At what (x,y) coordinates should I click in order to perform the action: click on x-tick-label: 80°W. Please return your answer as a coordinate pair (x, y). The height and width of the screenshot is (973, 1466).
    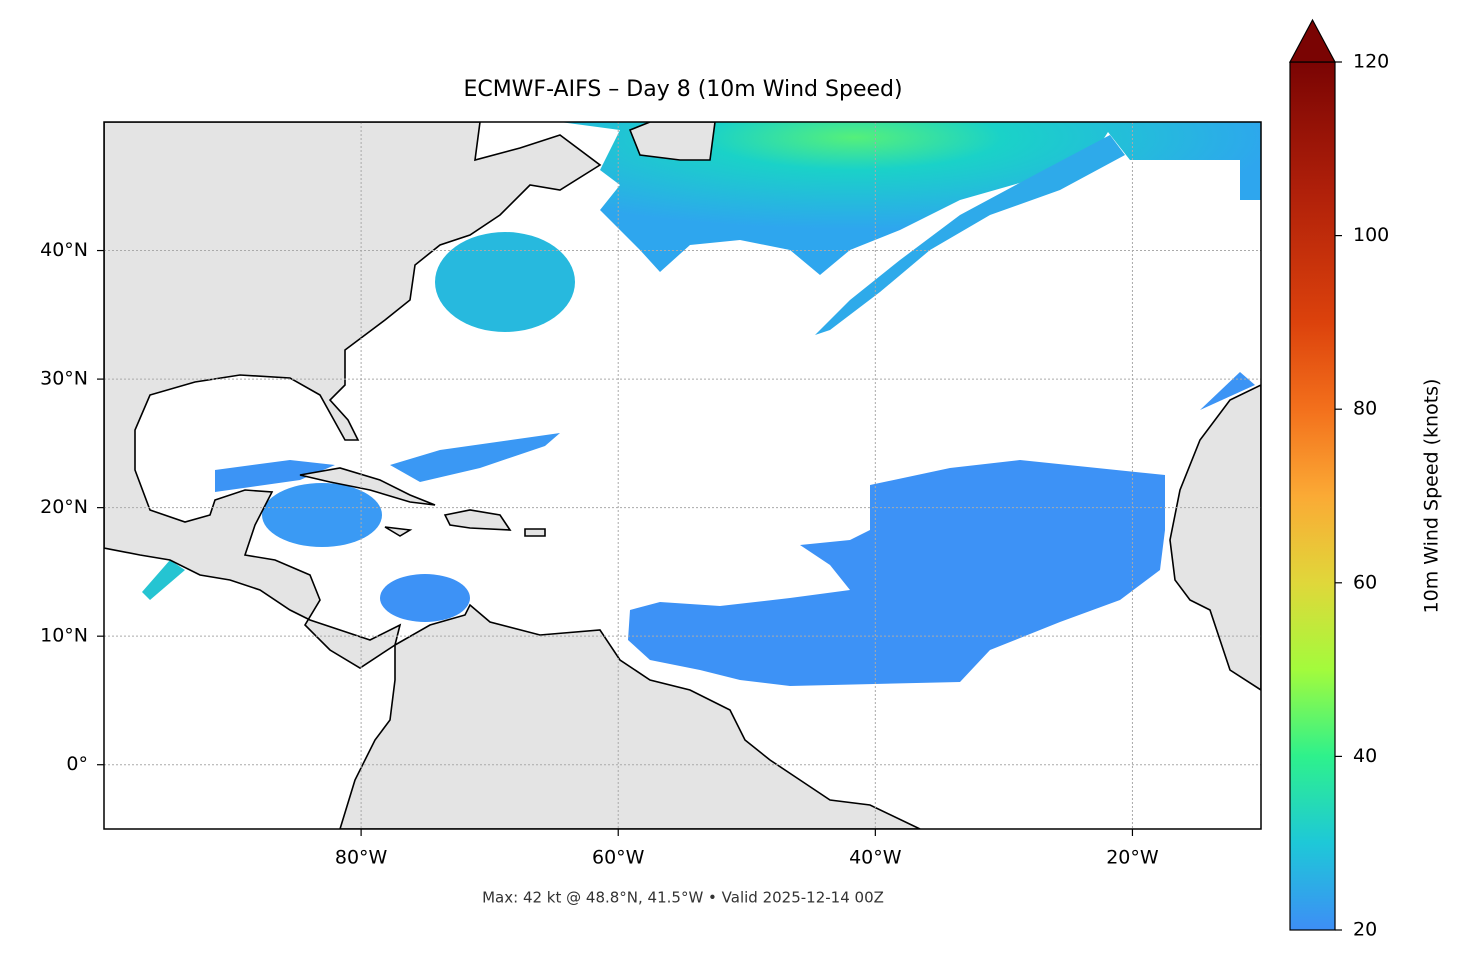
    Looking at the image, I should click on (361, 858).